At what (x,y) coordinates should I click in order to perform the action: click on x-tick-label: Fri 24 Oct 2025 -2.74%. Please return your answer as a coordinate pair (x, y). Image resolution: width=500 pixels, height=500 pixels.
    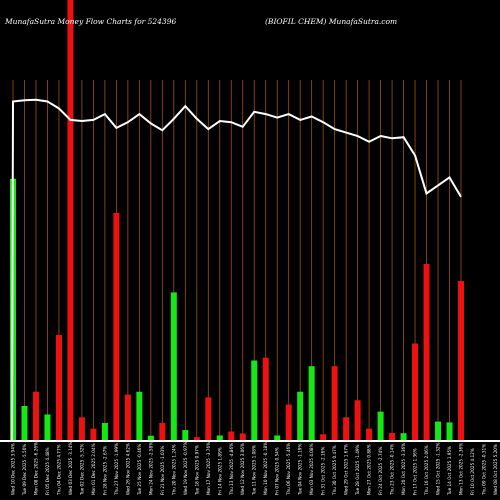
    Looking at the image, I should click on (380, 471).